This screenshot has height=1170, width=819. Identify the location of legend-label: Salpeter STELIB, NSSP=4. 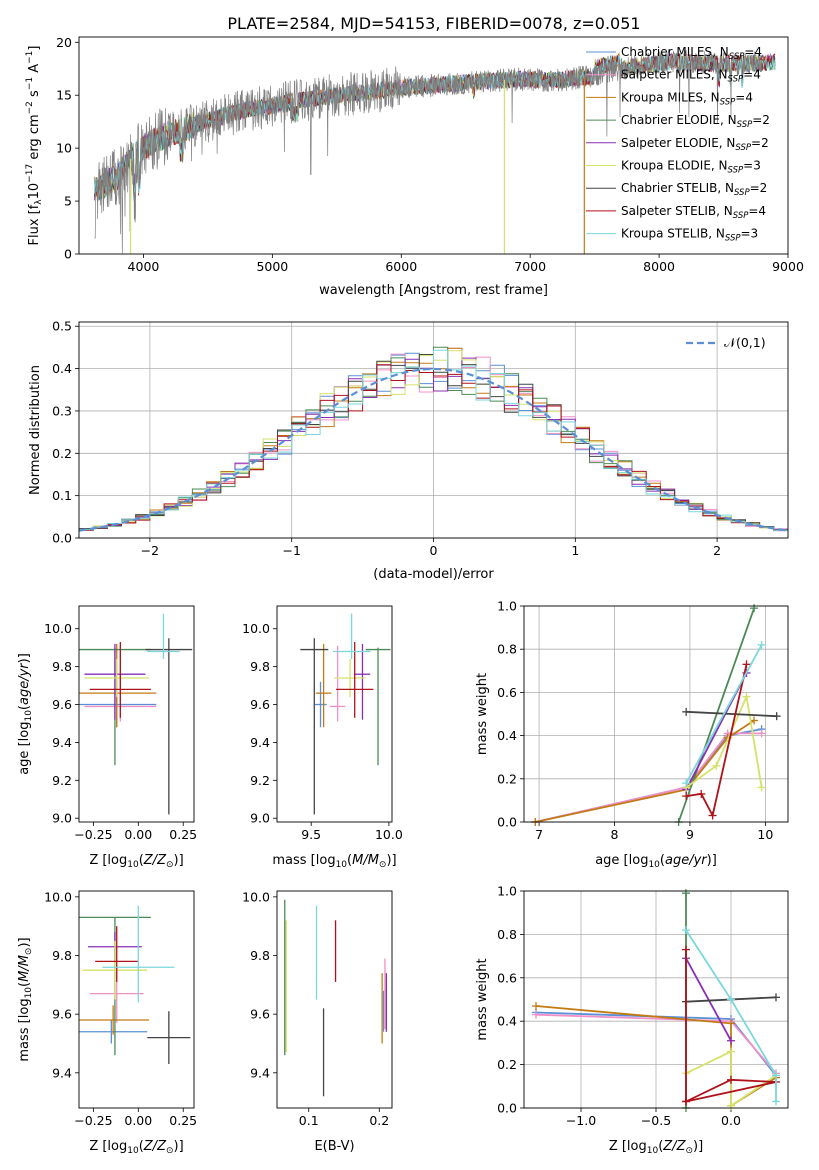
(693, 212).